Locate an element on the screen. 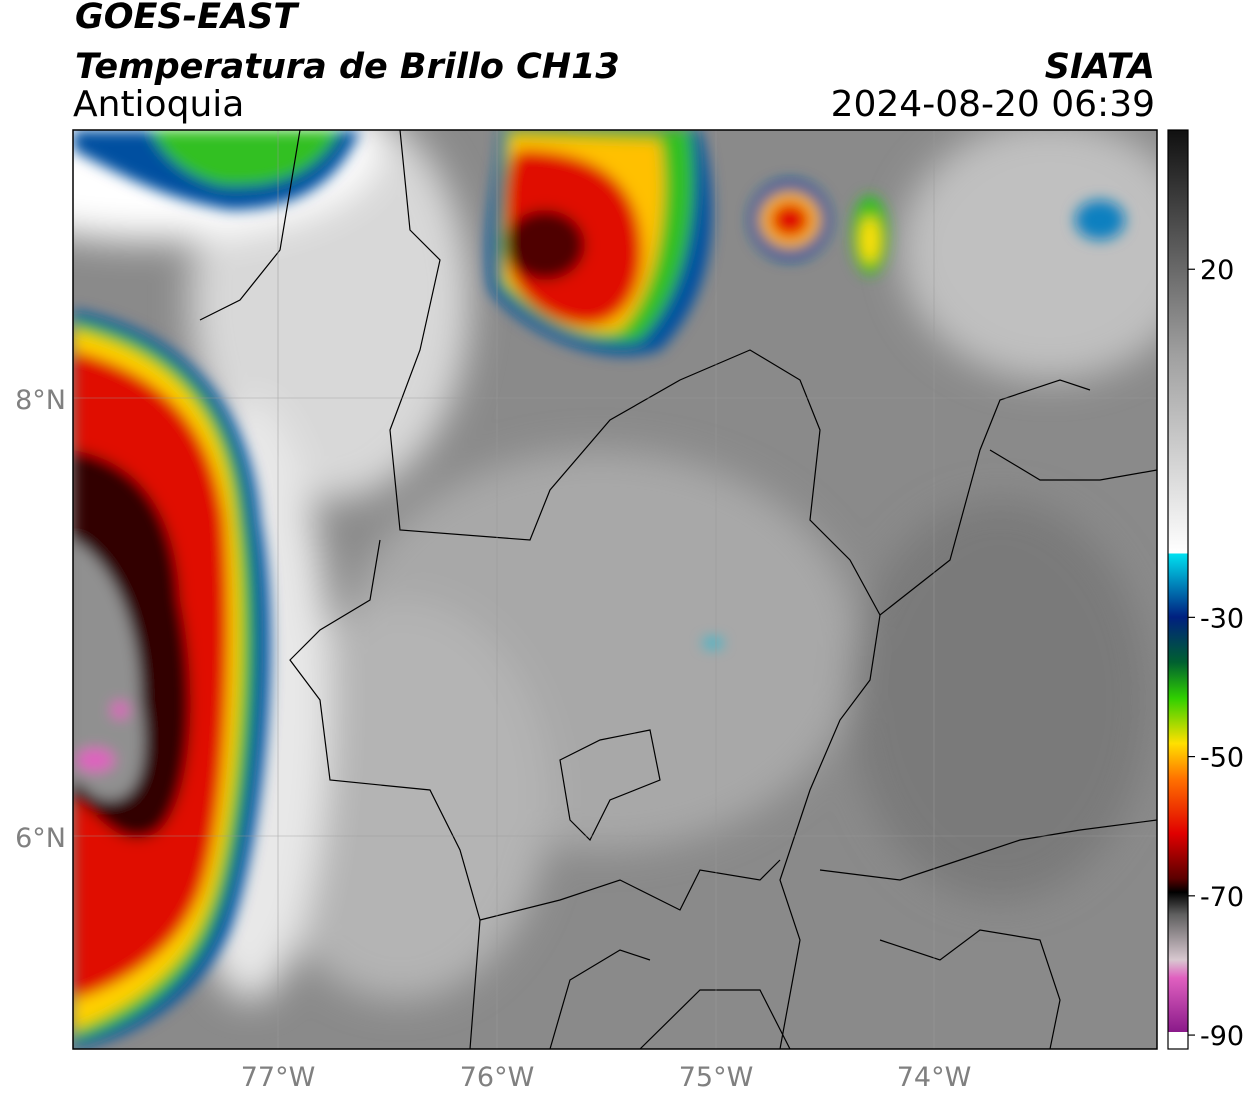  colorbar is located at coordinates (1178, 589).